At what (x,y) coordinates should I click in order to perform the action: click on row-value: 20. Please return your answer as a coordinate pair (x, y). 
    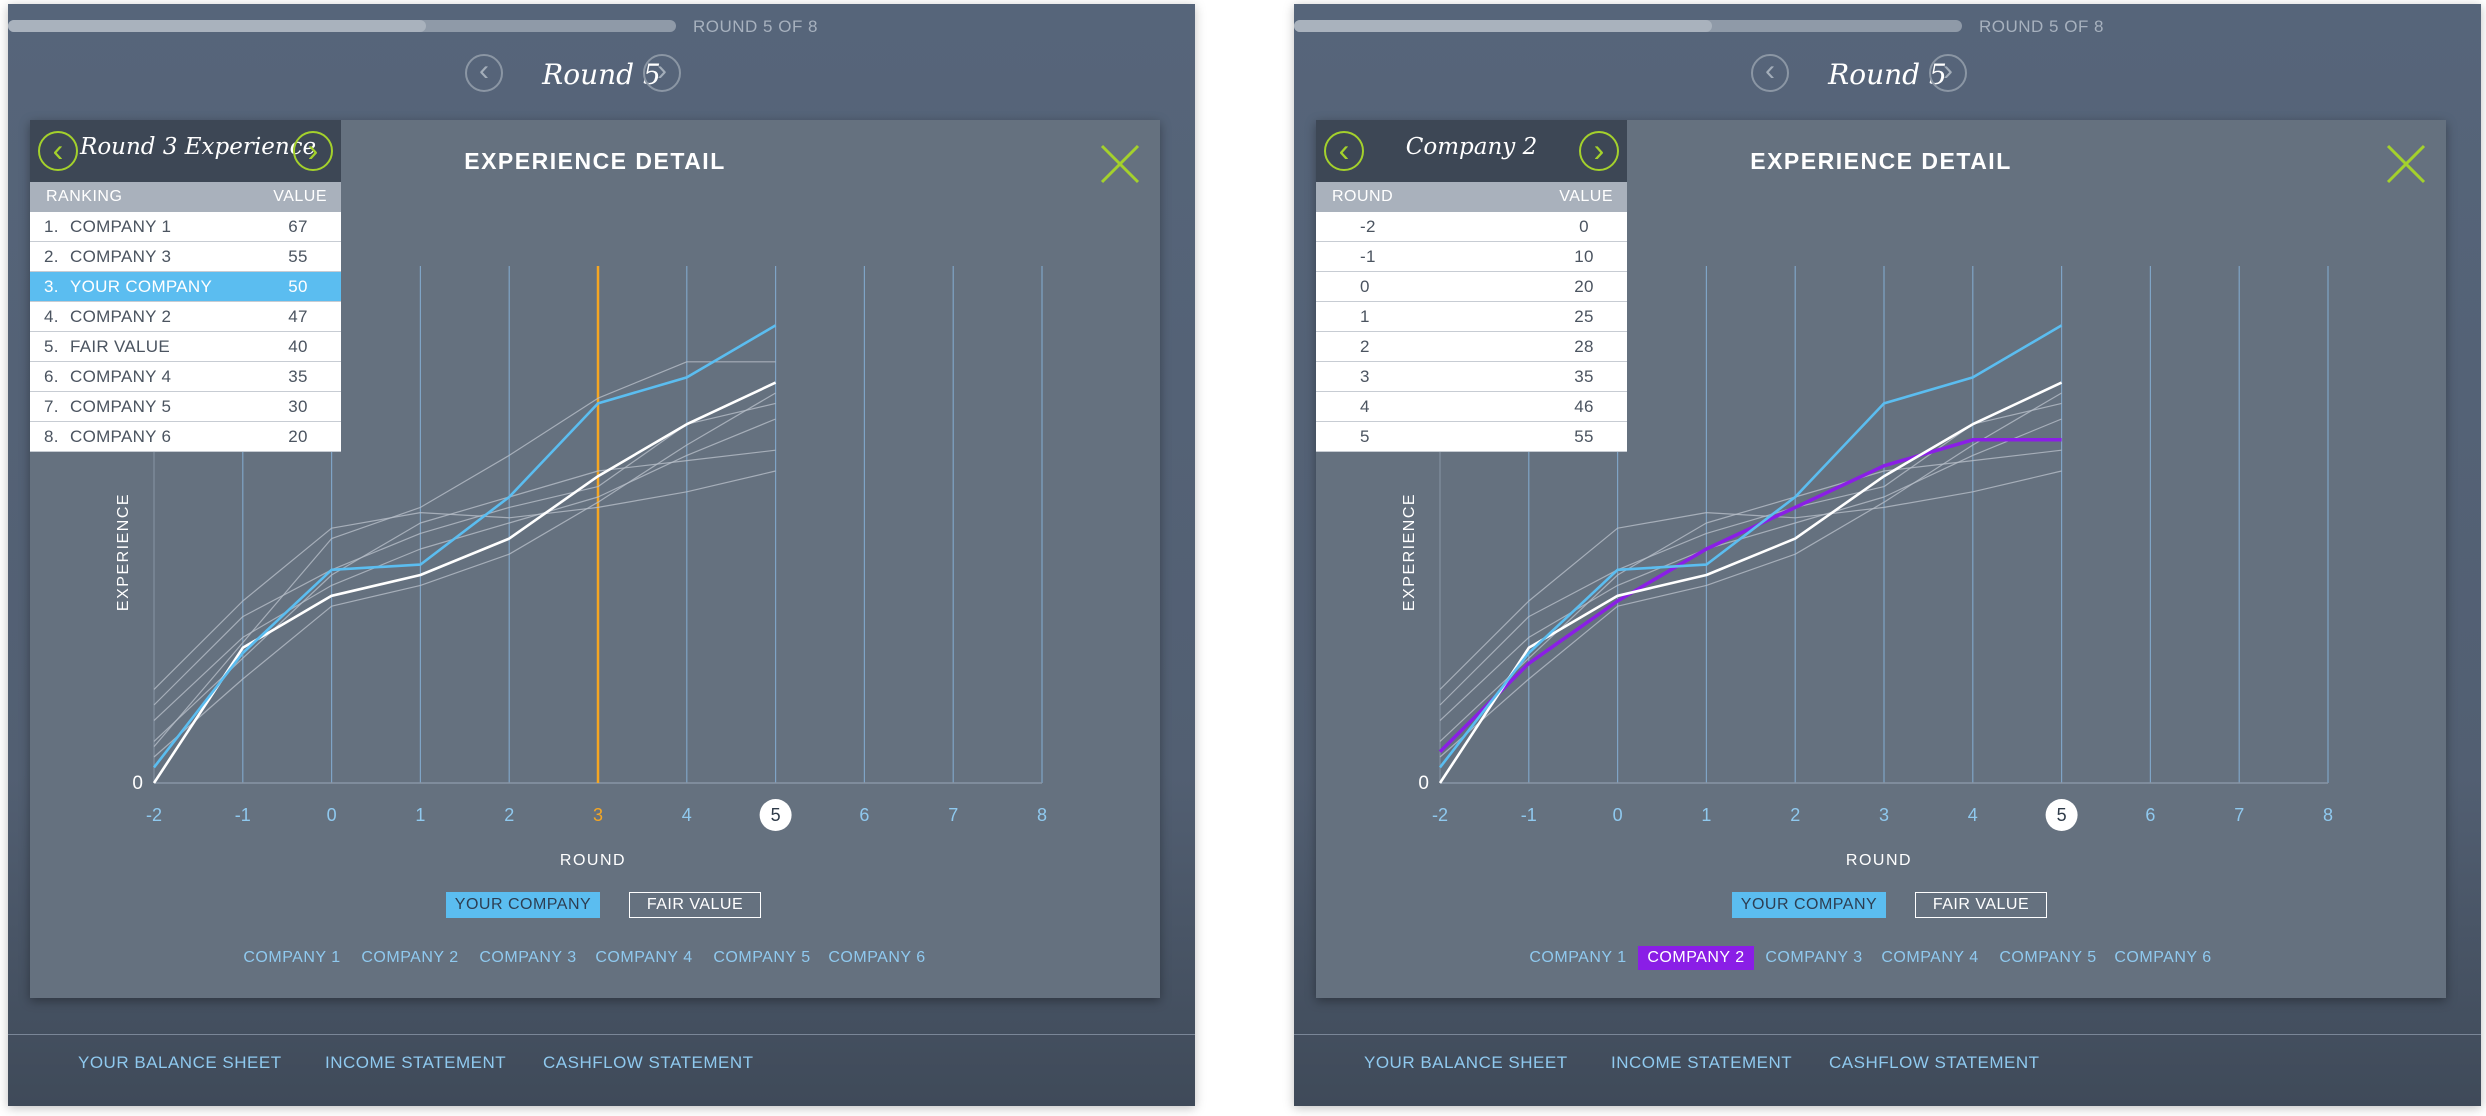
    Looking at the image, I should click on (298, 436).